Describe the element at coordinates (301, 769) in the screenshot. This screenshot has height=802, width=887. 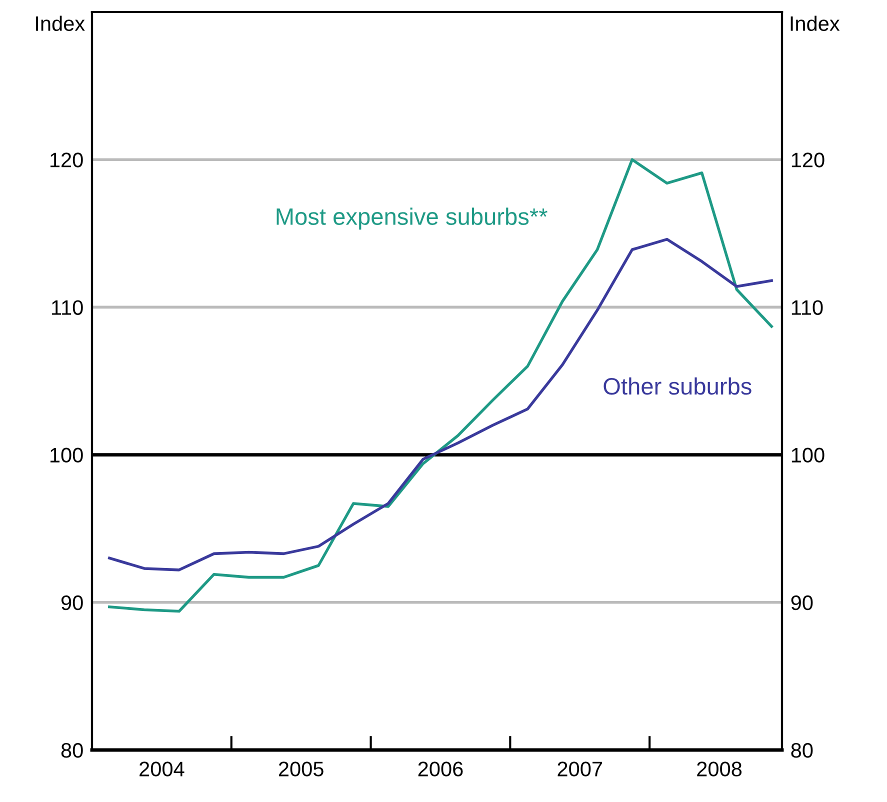
I see `x-tick-label: 2005` at that location.